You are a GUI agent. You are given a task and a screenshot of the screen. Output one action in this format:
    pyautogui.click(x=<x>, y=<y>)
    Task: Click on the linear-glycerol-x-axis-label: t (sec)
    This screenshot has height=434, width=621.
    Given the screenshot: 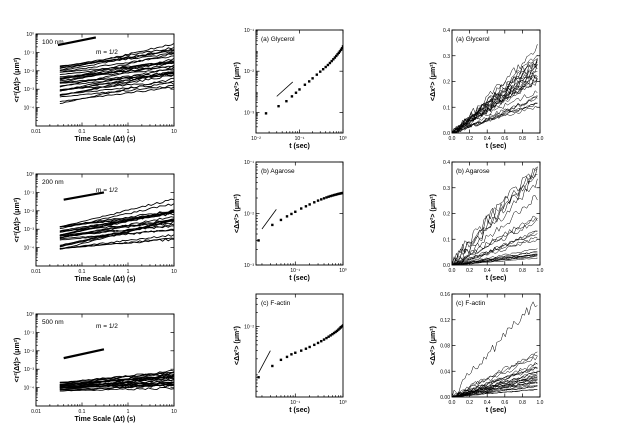 What is the action you would take?
    pyautogui.click(x=496, y=146)
    